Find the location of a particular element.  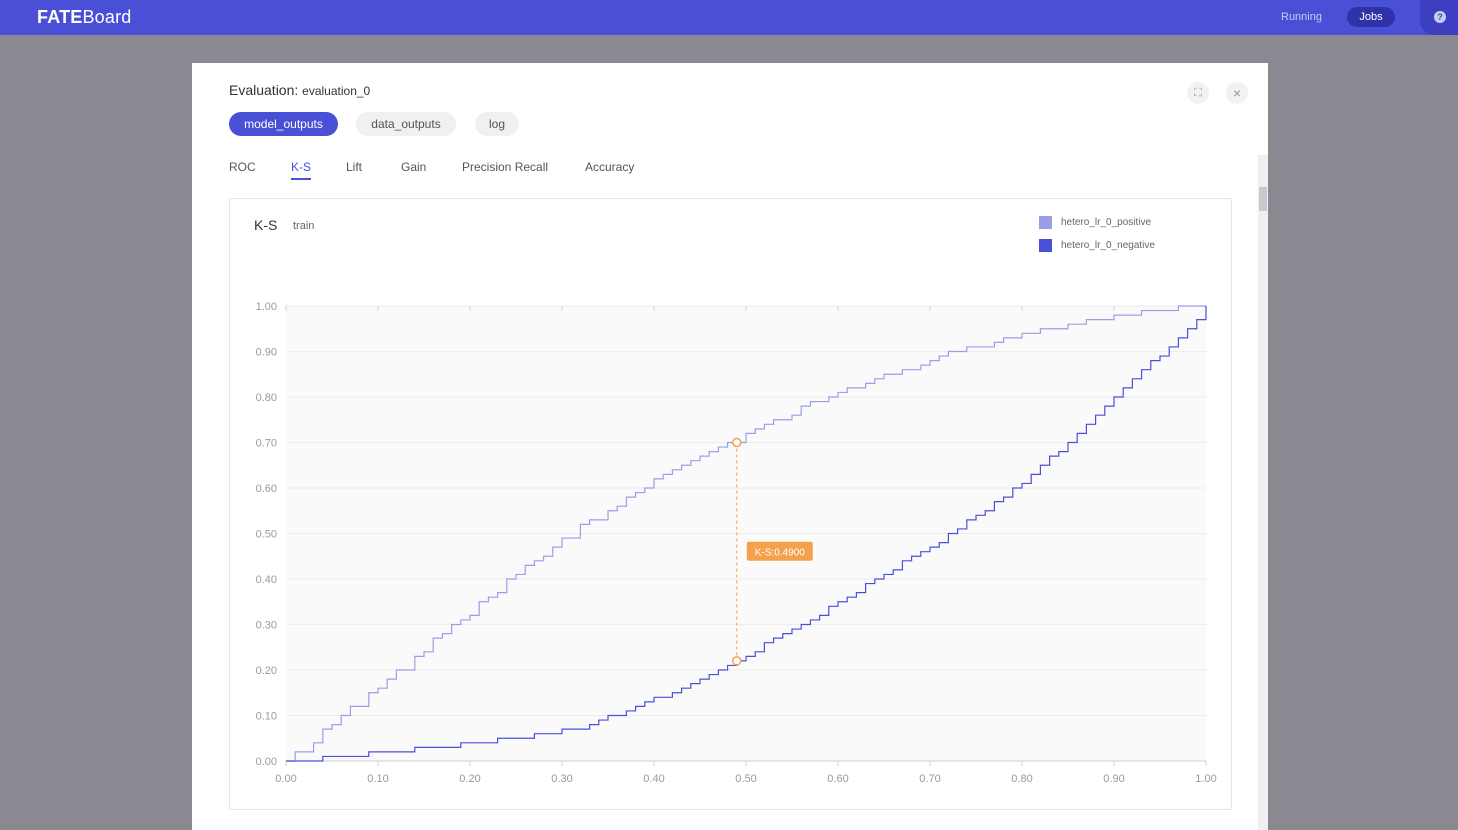

fullscreen-icon: ⛶ is located at coordinates (1198, 93).